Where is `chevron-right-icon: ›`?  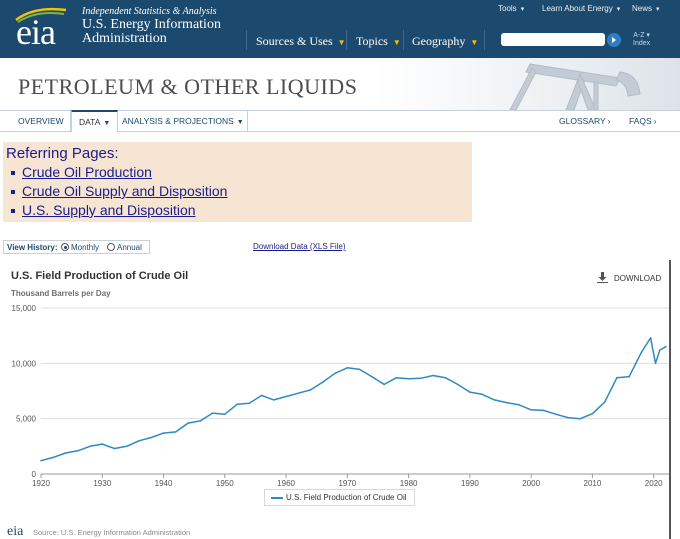
chevron-right-icon: › is located at coordinates (655, 121).